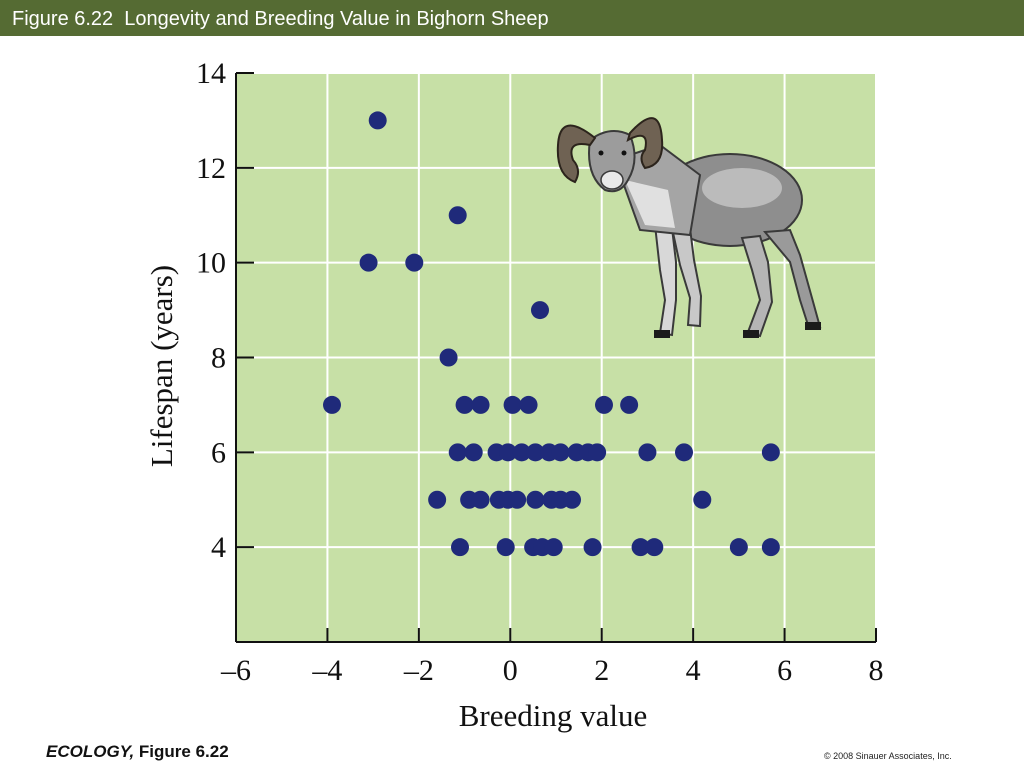  Describe the element at coordinates (418, 670) in the screenshot. I see `x-tick-label: –2` at that location.